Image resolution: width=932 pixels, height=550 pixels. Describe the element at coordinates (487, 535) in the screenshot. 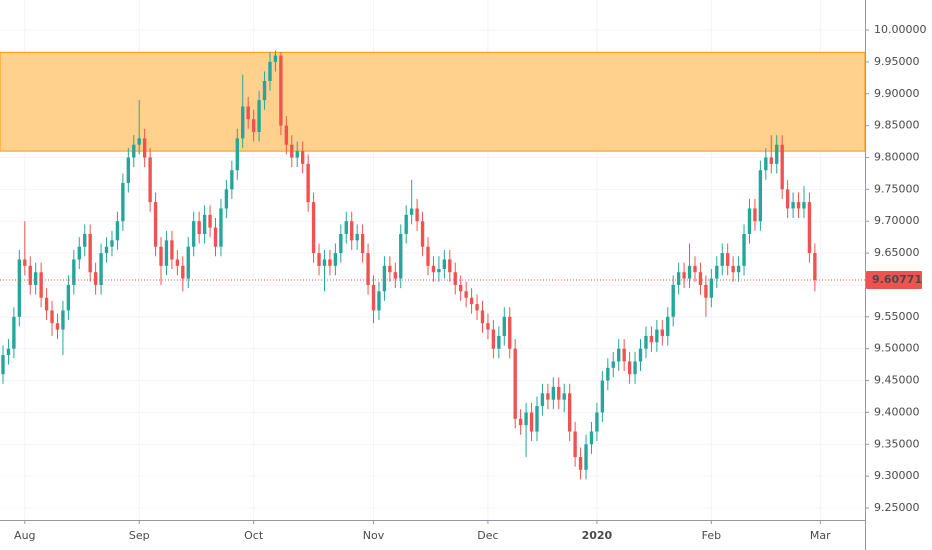

I see `x-tick-label: Dec` at that location.